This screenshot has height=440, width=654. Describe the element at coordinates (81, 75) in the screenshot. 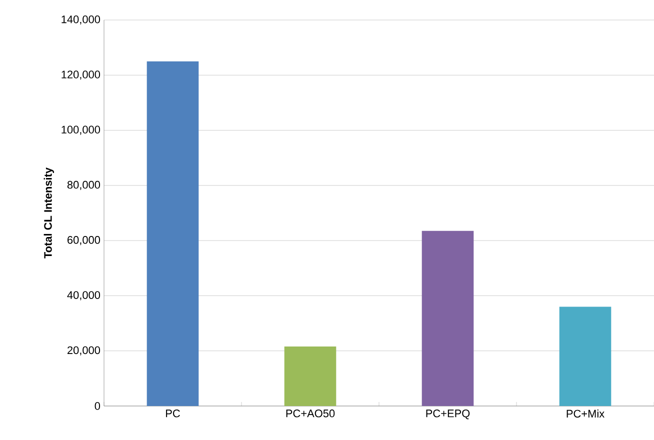

I see `y-tick-label: 120,000` at that location.